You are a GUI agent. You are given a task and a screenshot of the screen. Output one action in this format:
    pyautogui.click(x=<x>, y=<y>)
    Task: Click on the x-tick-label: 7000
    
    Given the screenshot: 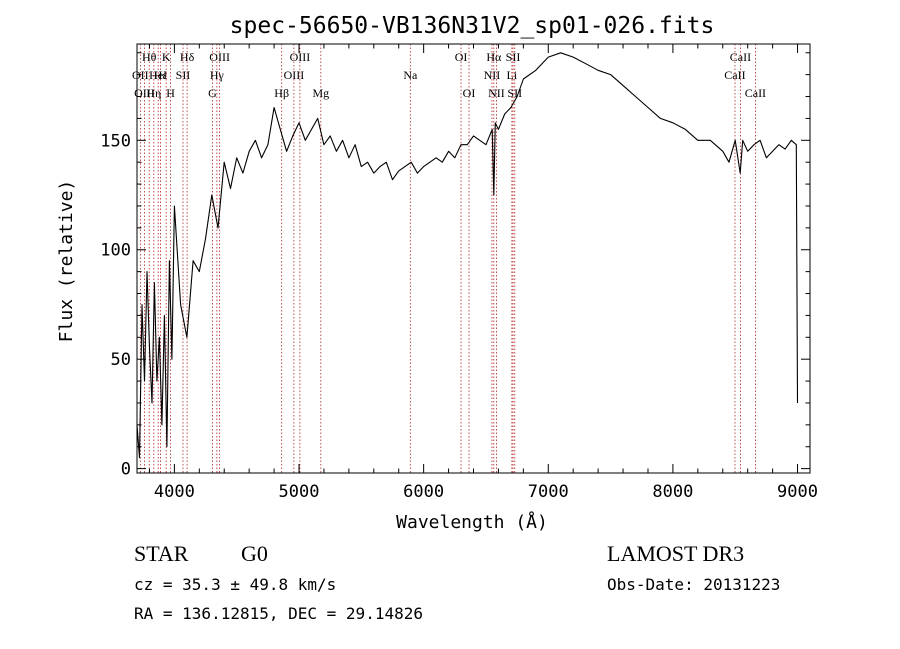 What is the action you would take?
    pyautogui.click(x=548, y=492)
    